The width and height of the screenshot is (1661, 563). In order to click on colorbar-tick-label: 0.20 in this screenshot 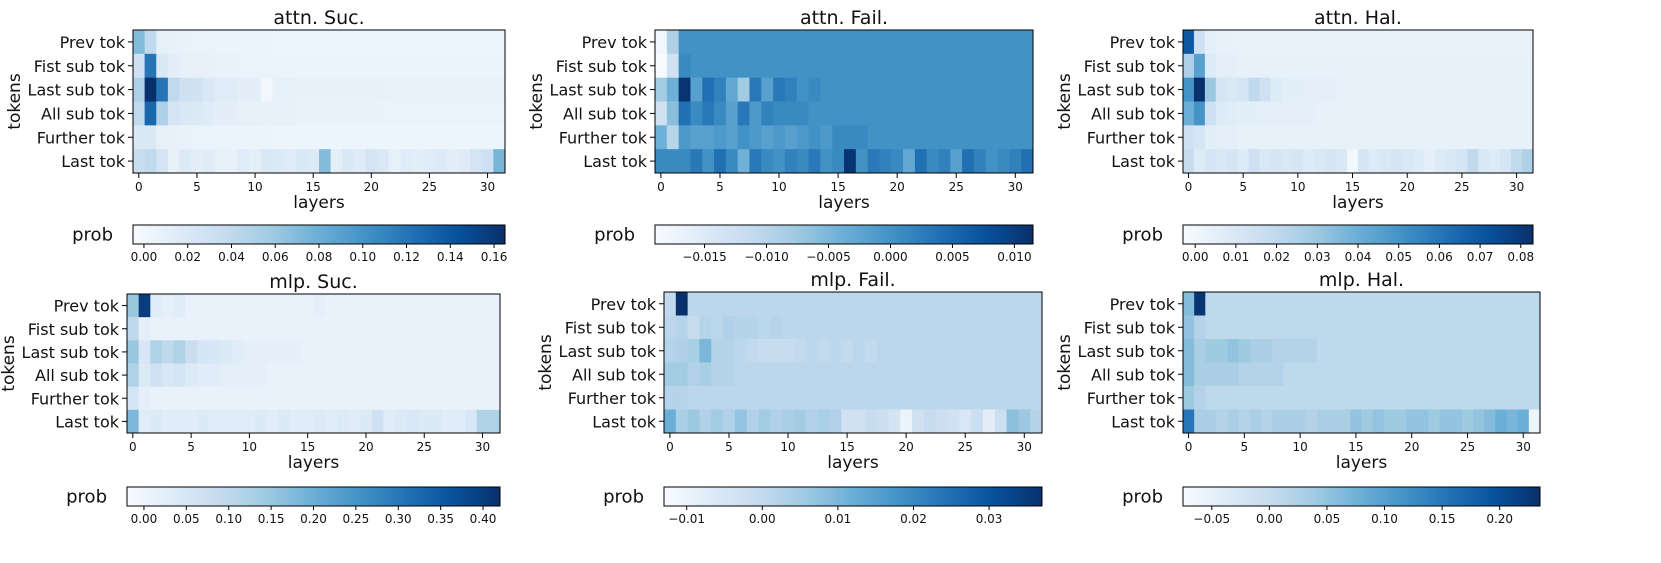, I will do `click(313, 519)`.